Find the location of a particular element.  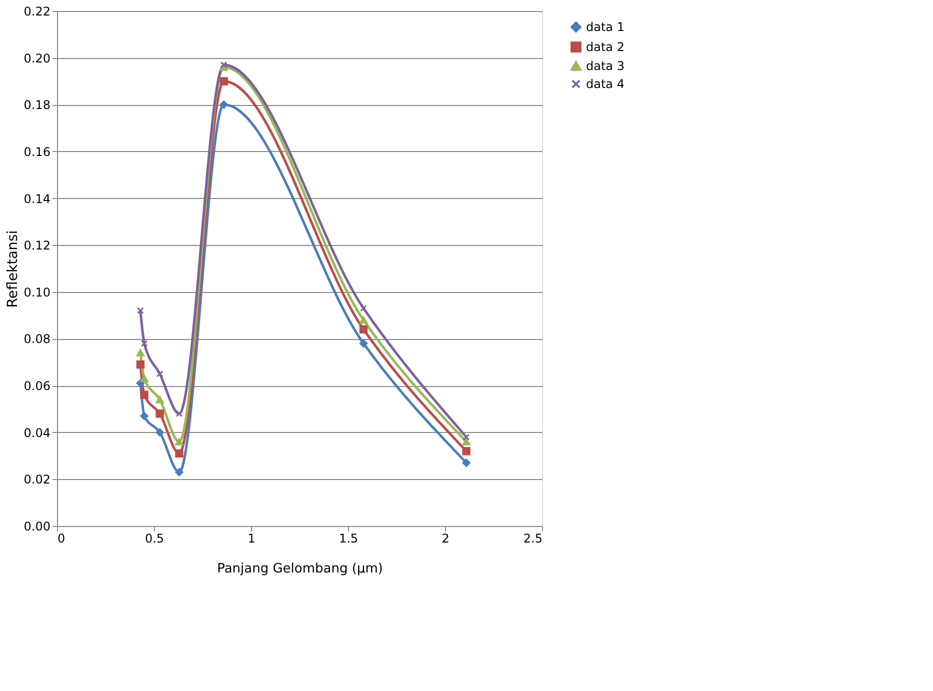

y-tick-label: 0.16 is located at coordinates (37, 151).